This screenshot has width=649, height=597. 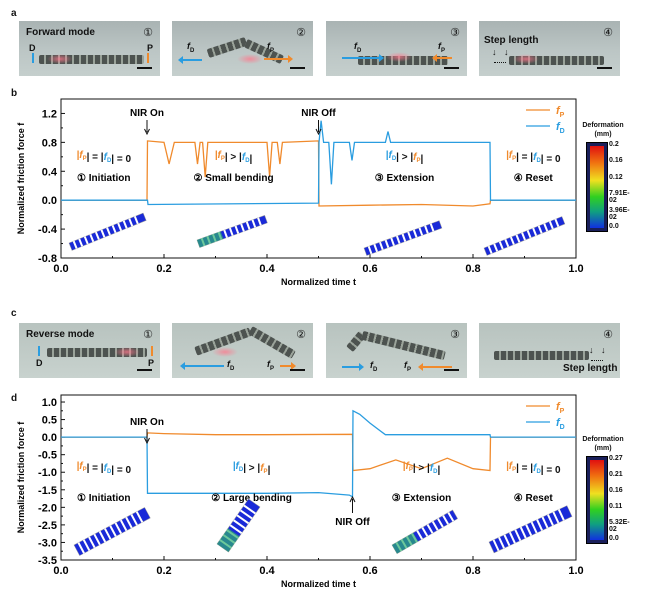 What do you see at coordinates (210, 239) in the screenshot?
I see `fem-robot-deformation` at bounding box center [210, 239].